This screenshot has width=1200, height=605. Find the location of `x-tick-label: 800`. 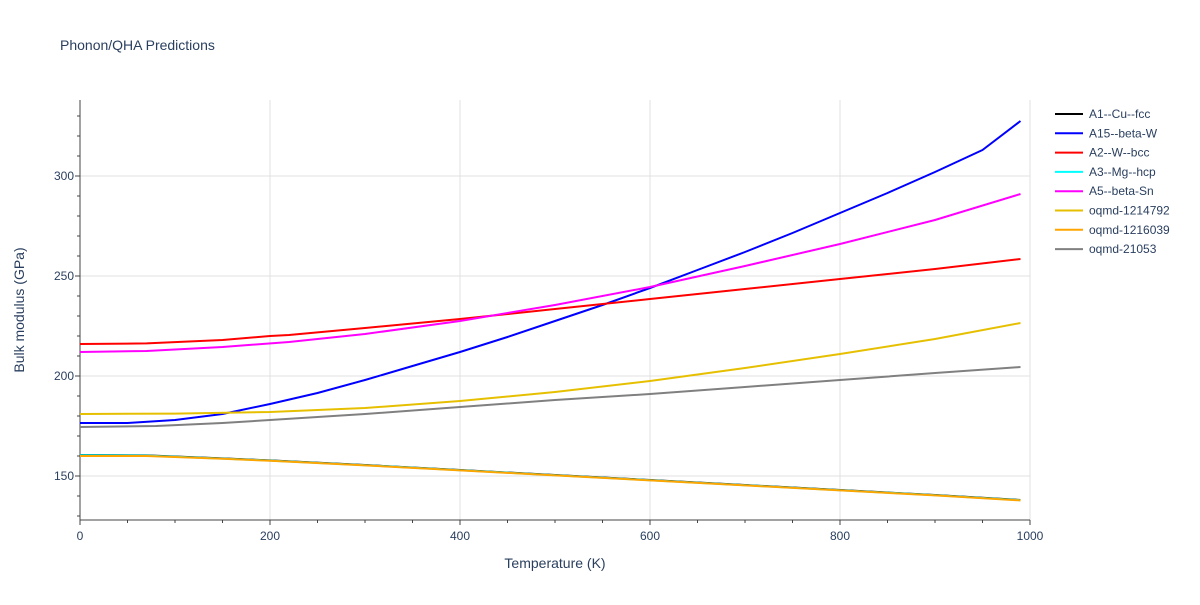

x-tick-label: 800 is located at coordinates (840, 536).